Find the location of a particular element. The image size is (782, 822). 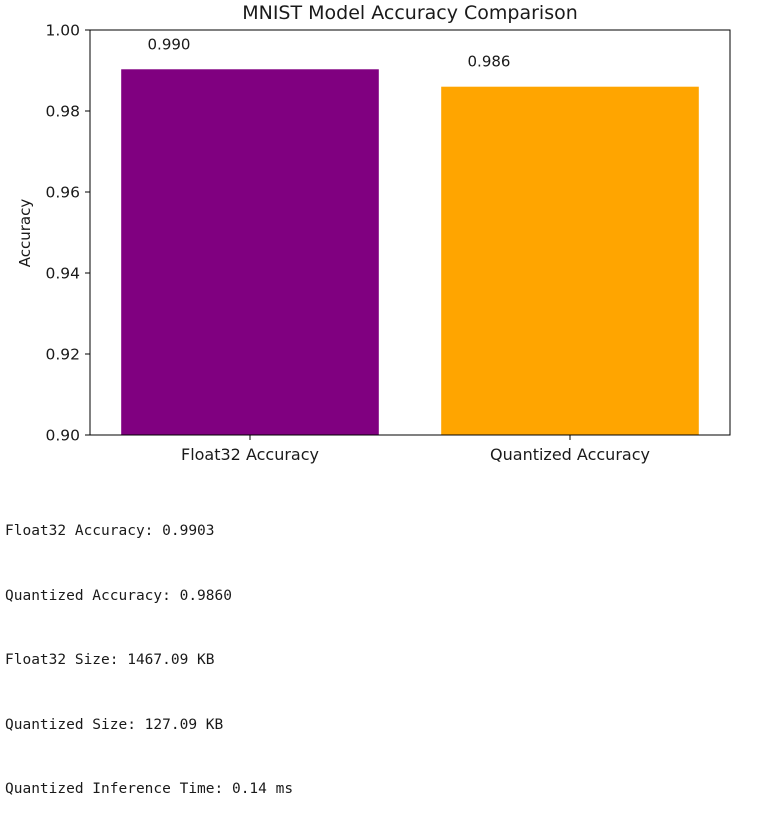

y-tick-label: 0.94 is located at coordinates (62, 274).